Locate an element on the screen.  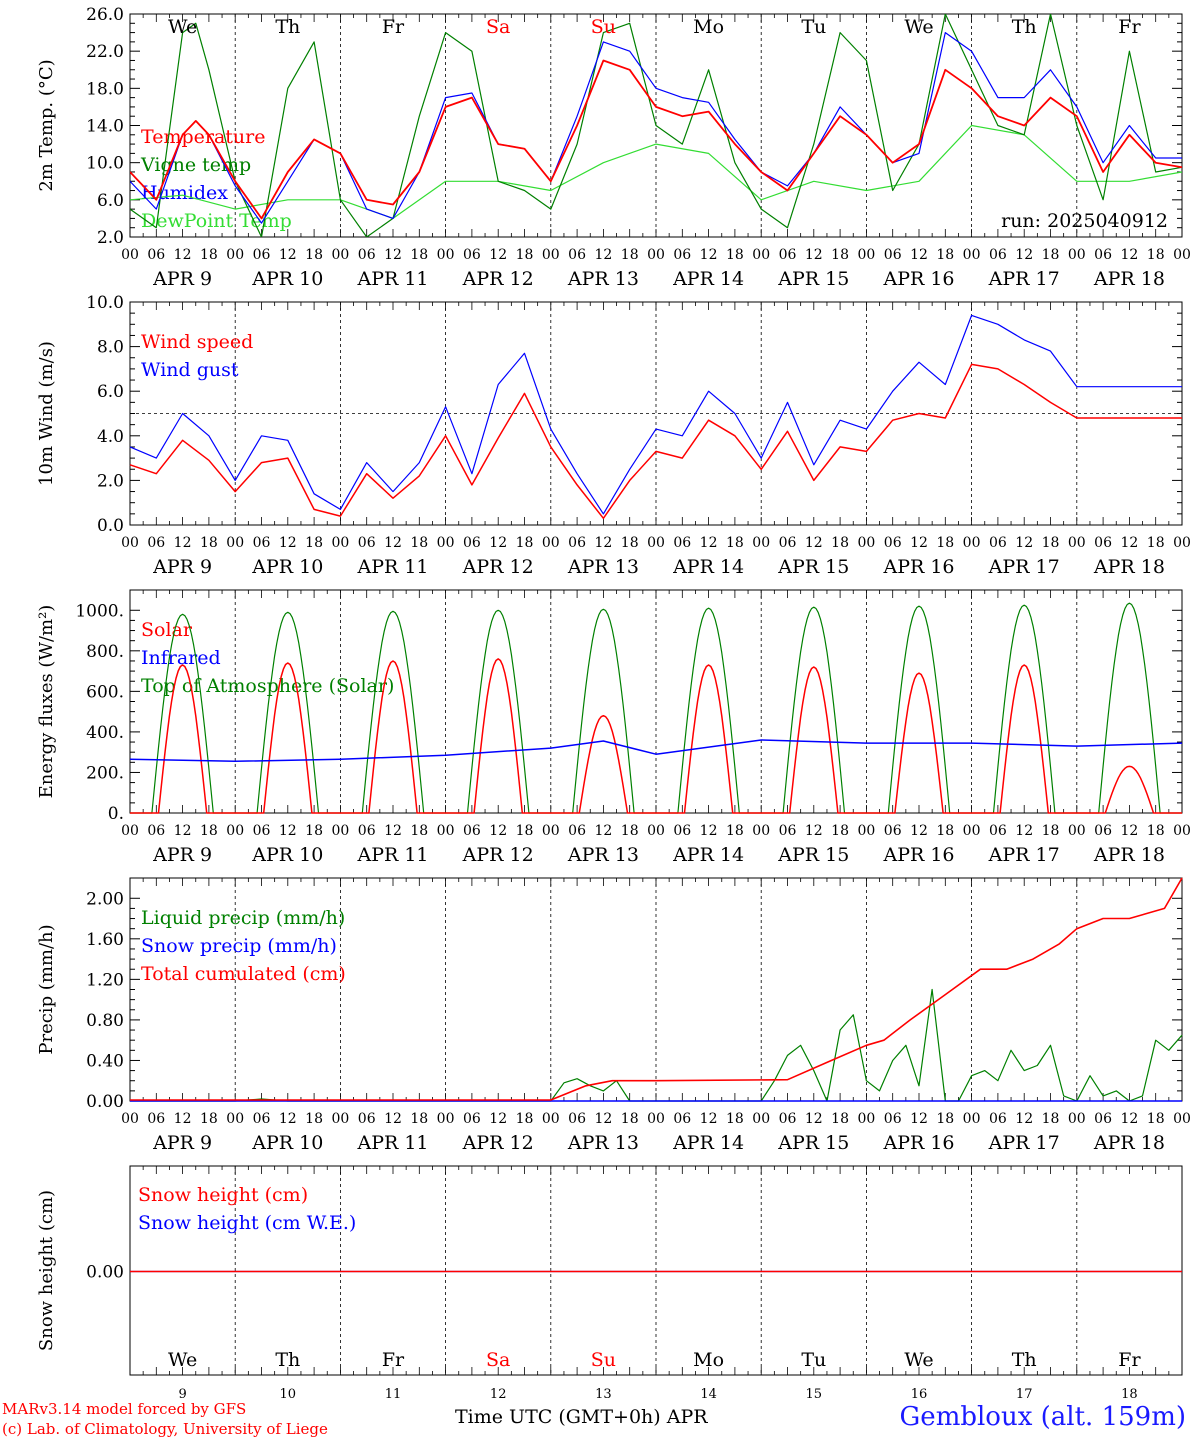
series-line-total-cumulated is located at coordinates (656, 989).